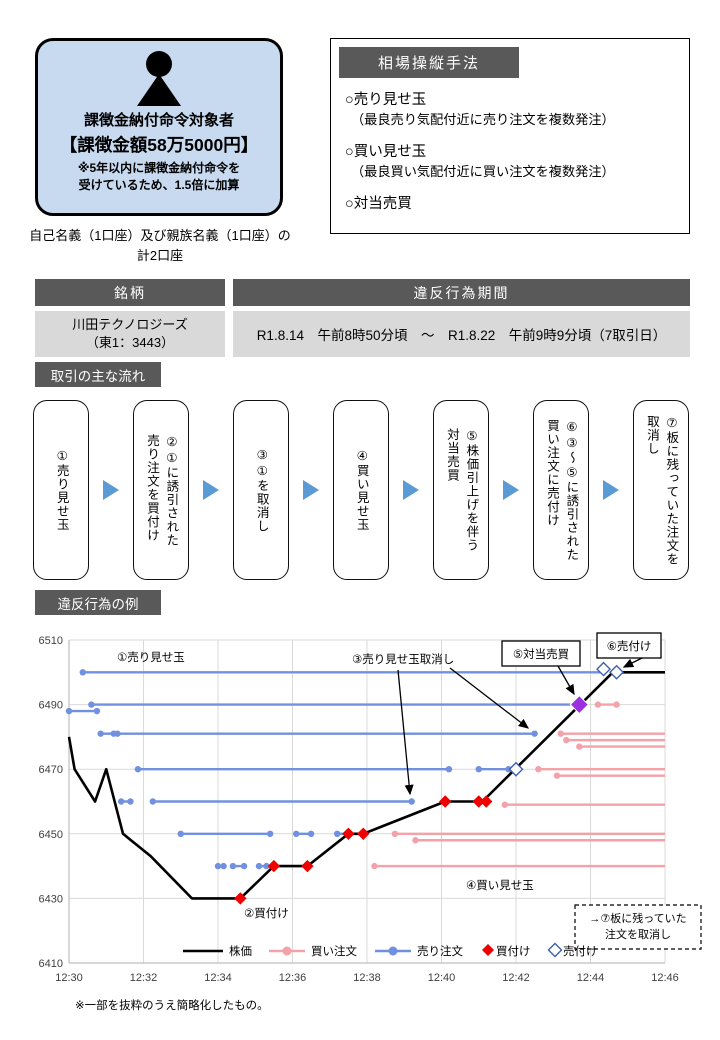 This screenshot has height=1040, width=720. What do you see at coordinates (665, 978) in the screenshot?
I see `x-axis-label: 12:46` at bounding box center [665, 978].